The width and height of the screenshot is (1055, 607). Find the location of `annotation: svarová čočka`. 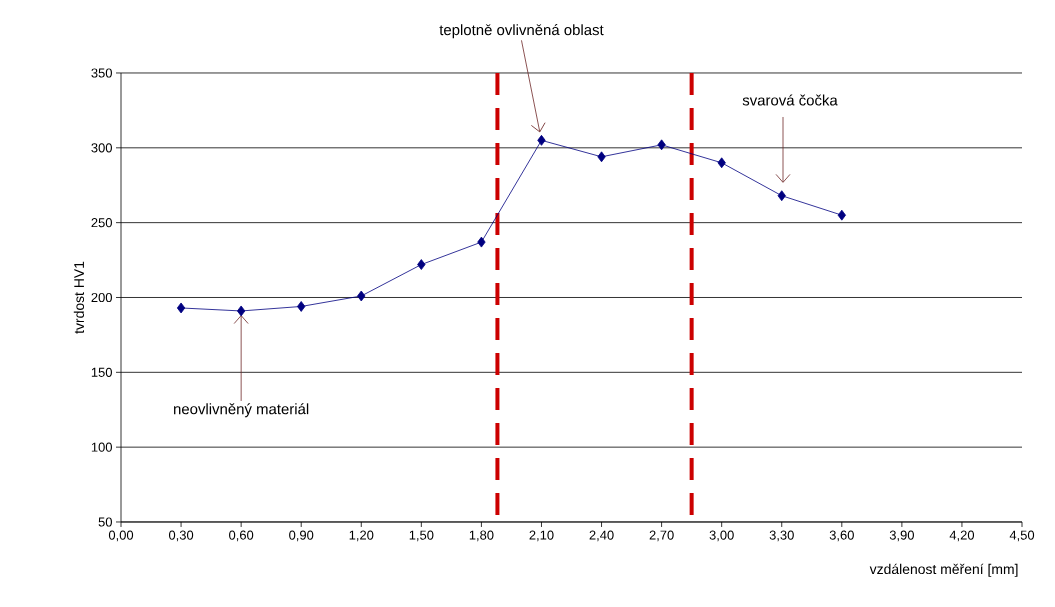

annotation: svarová čočka is located at coordinates (790, 100).